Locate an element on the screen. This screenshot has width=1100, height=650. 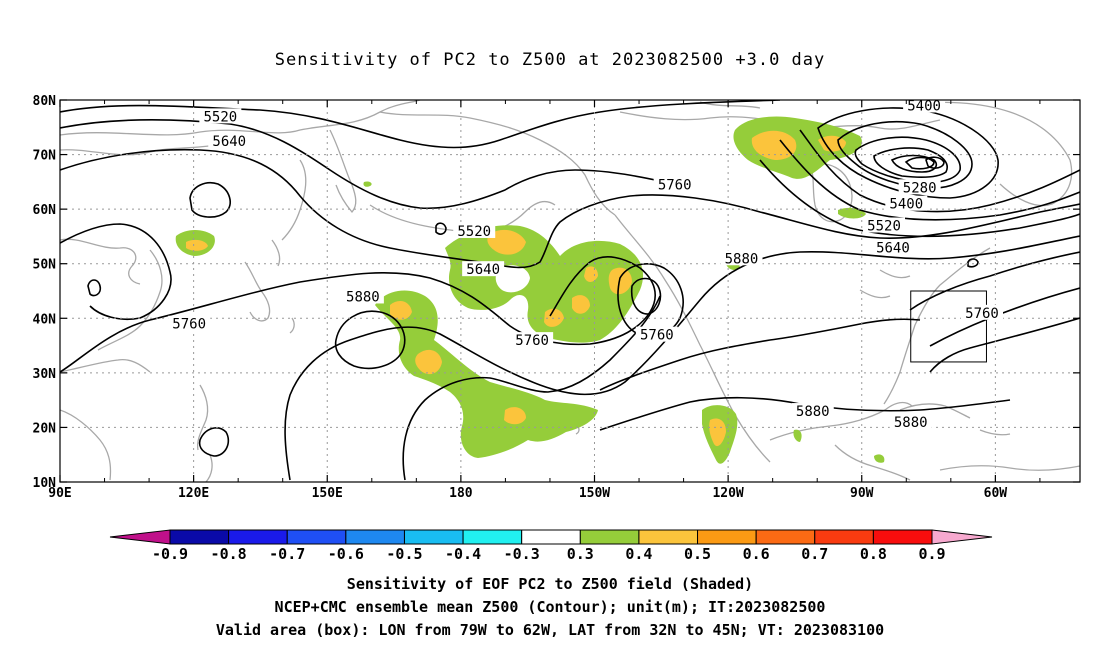
colorbar-label: -0.4 is located at coordinates (463, 554).